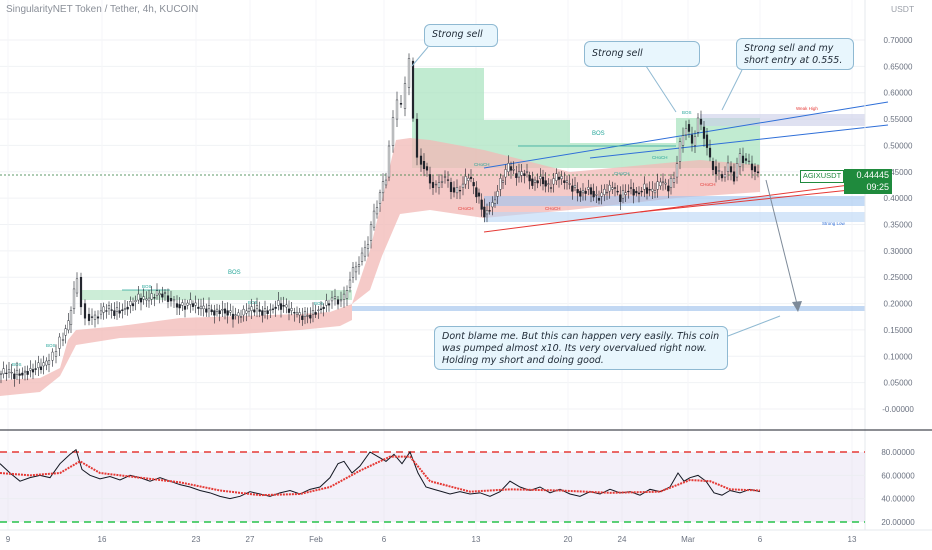 Image resolution: width=932 pixels, height=550 pixels. What do you see at coordinates (319, 303) in the screenshot?
I see `bos-label-small-5: BOS` at bounding box center [319, 303].